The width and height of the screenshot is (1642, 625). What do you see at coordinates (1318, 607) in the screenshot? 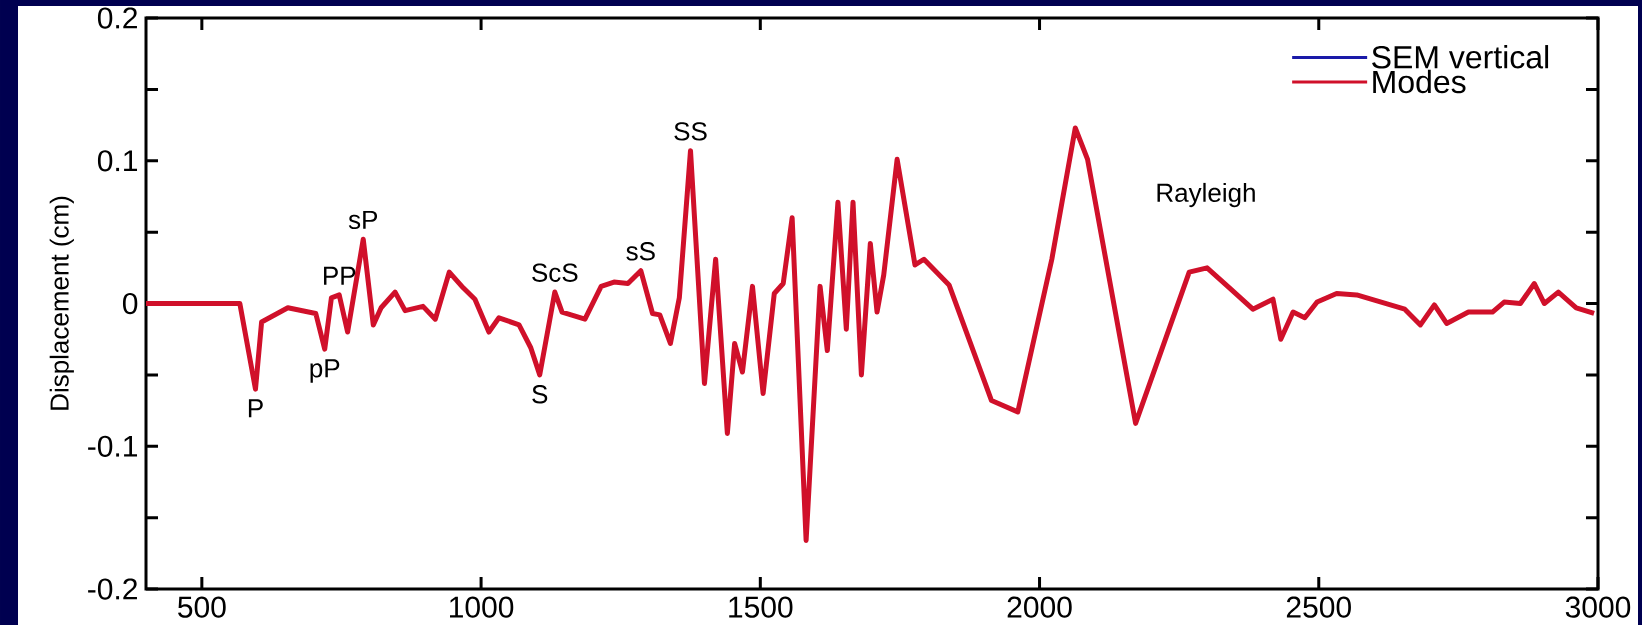
I see `x-tick-label: 2500` at bounding box center [1318, 607].